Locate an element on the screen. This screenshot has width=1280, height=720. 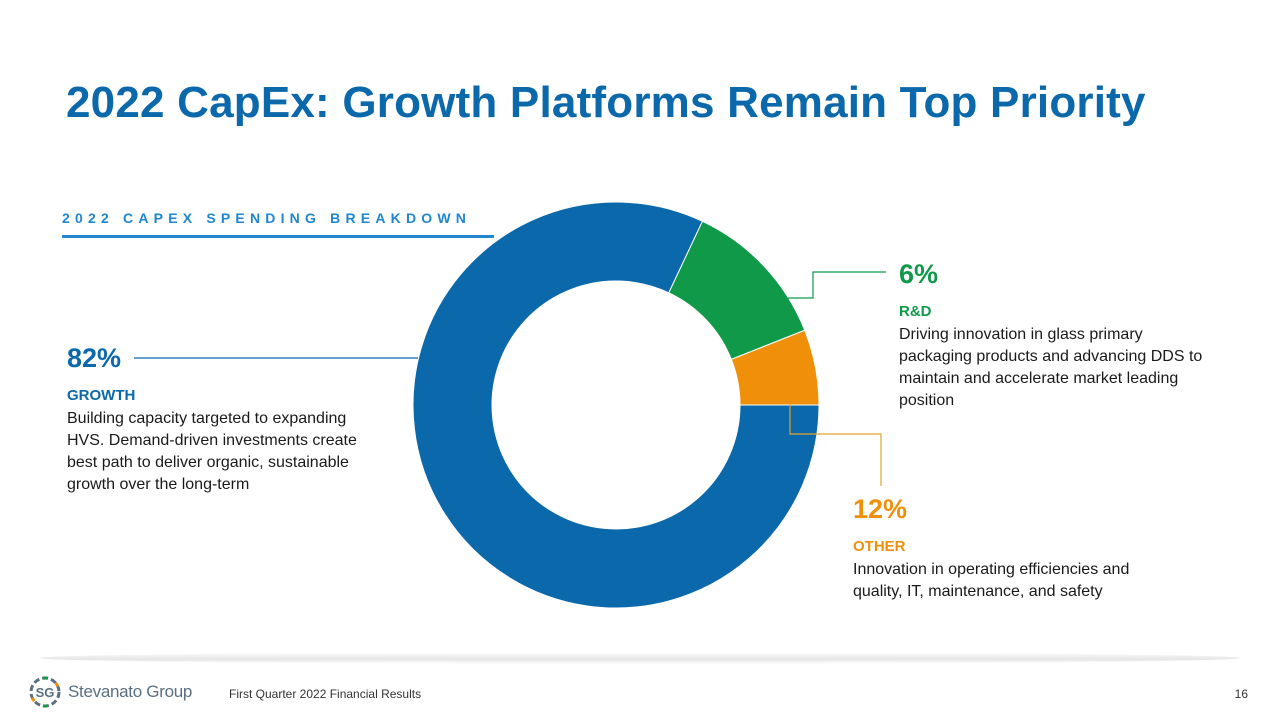
report-name: First Quarter 2022 Financial Results is located at coordinates (325, 694).